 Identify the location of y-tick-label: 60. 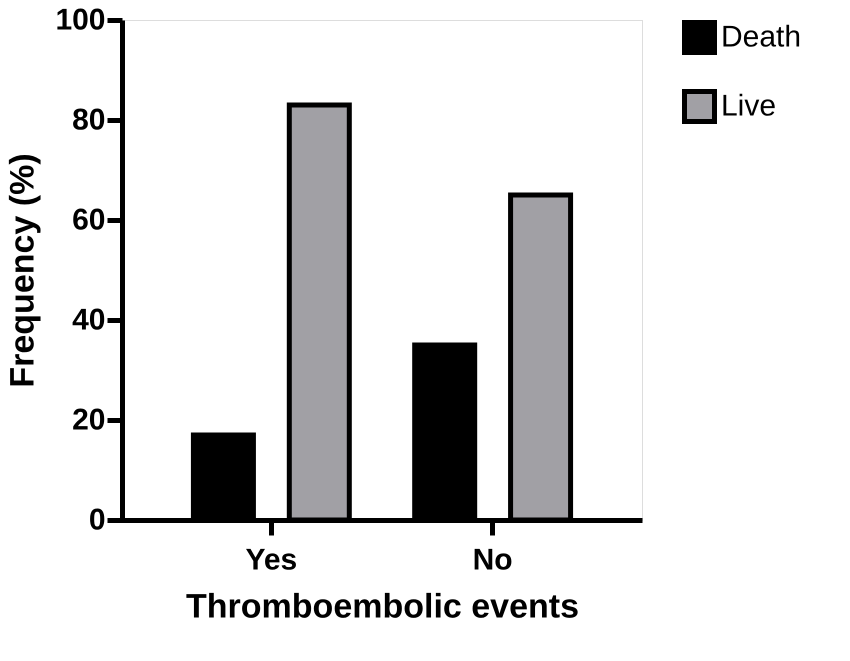
(89, 220).